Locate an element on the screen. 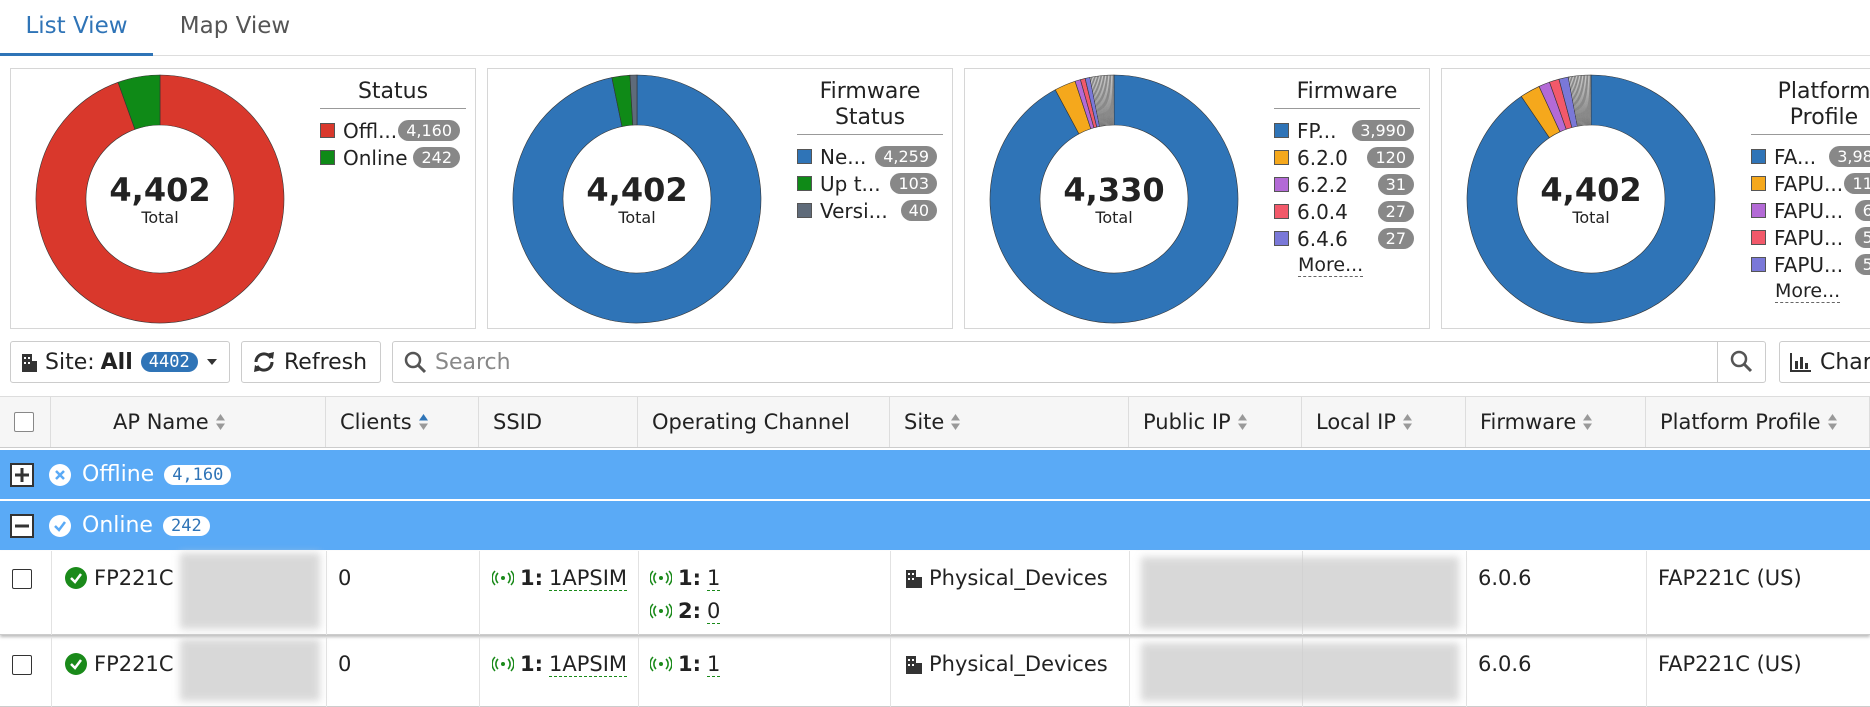  legend-item: FAPU...56 is located at coordinates (1810, 237).